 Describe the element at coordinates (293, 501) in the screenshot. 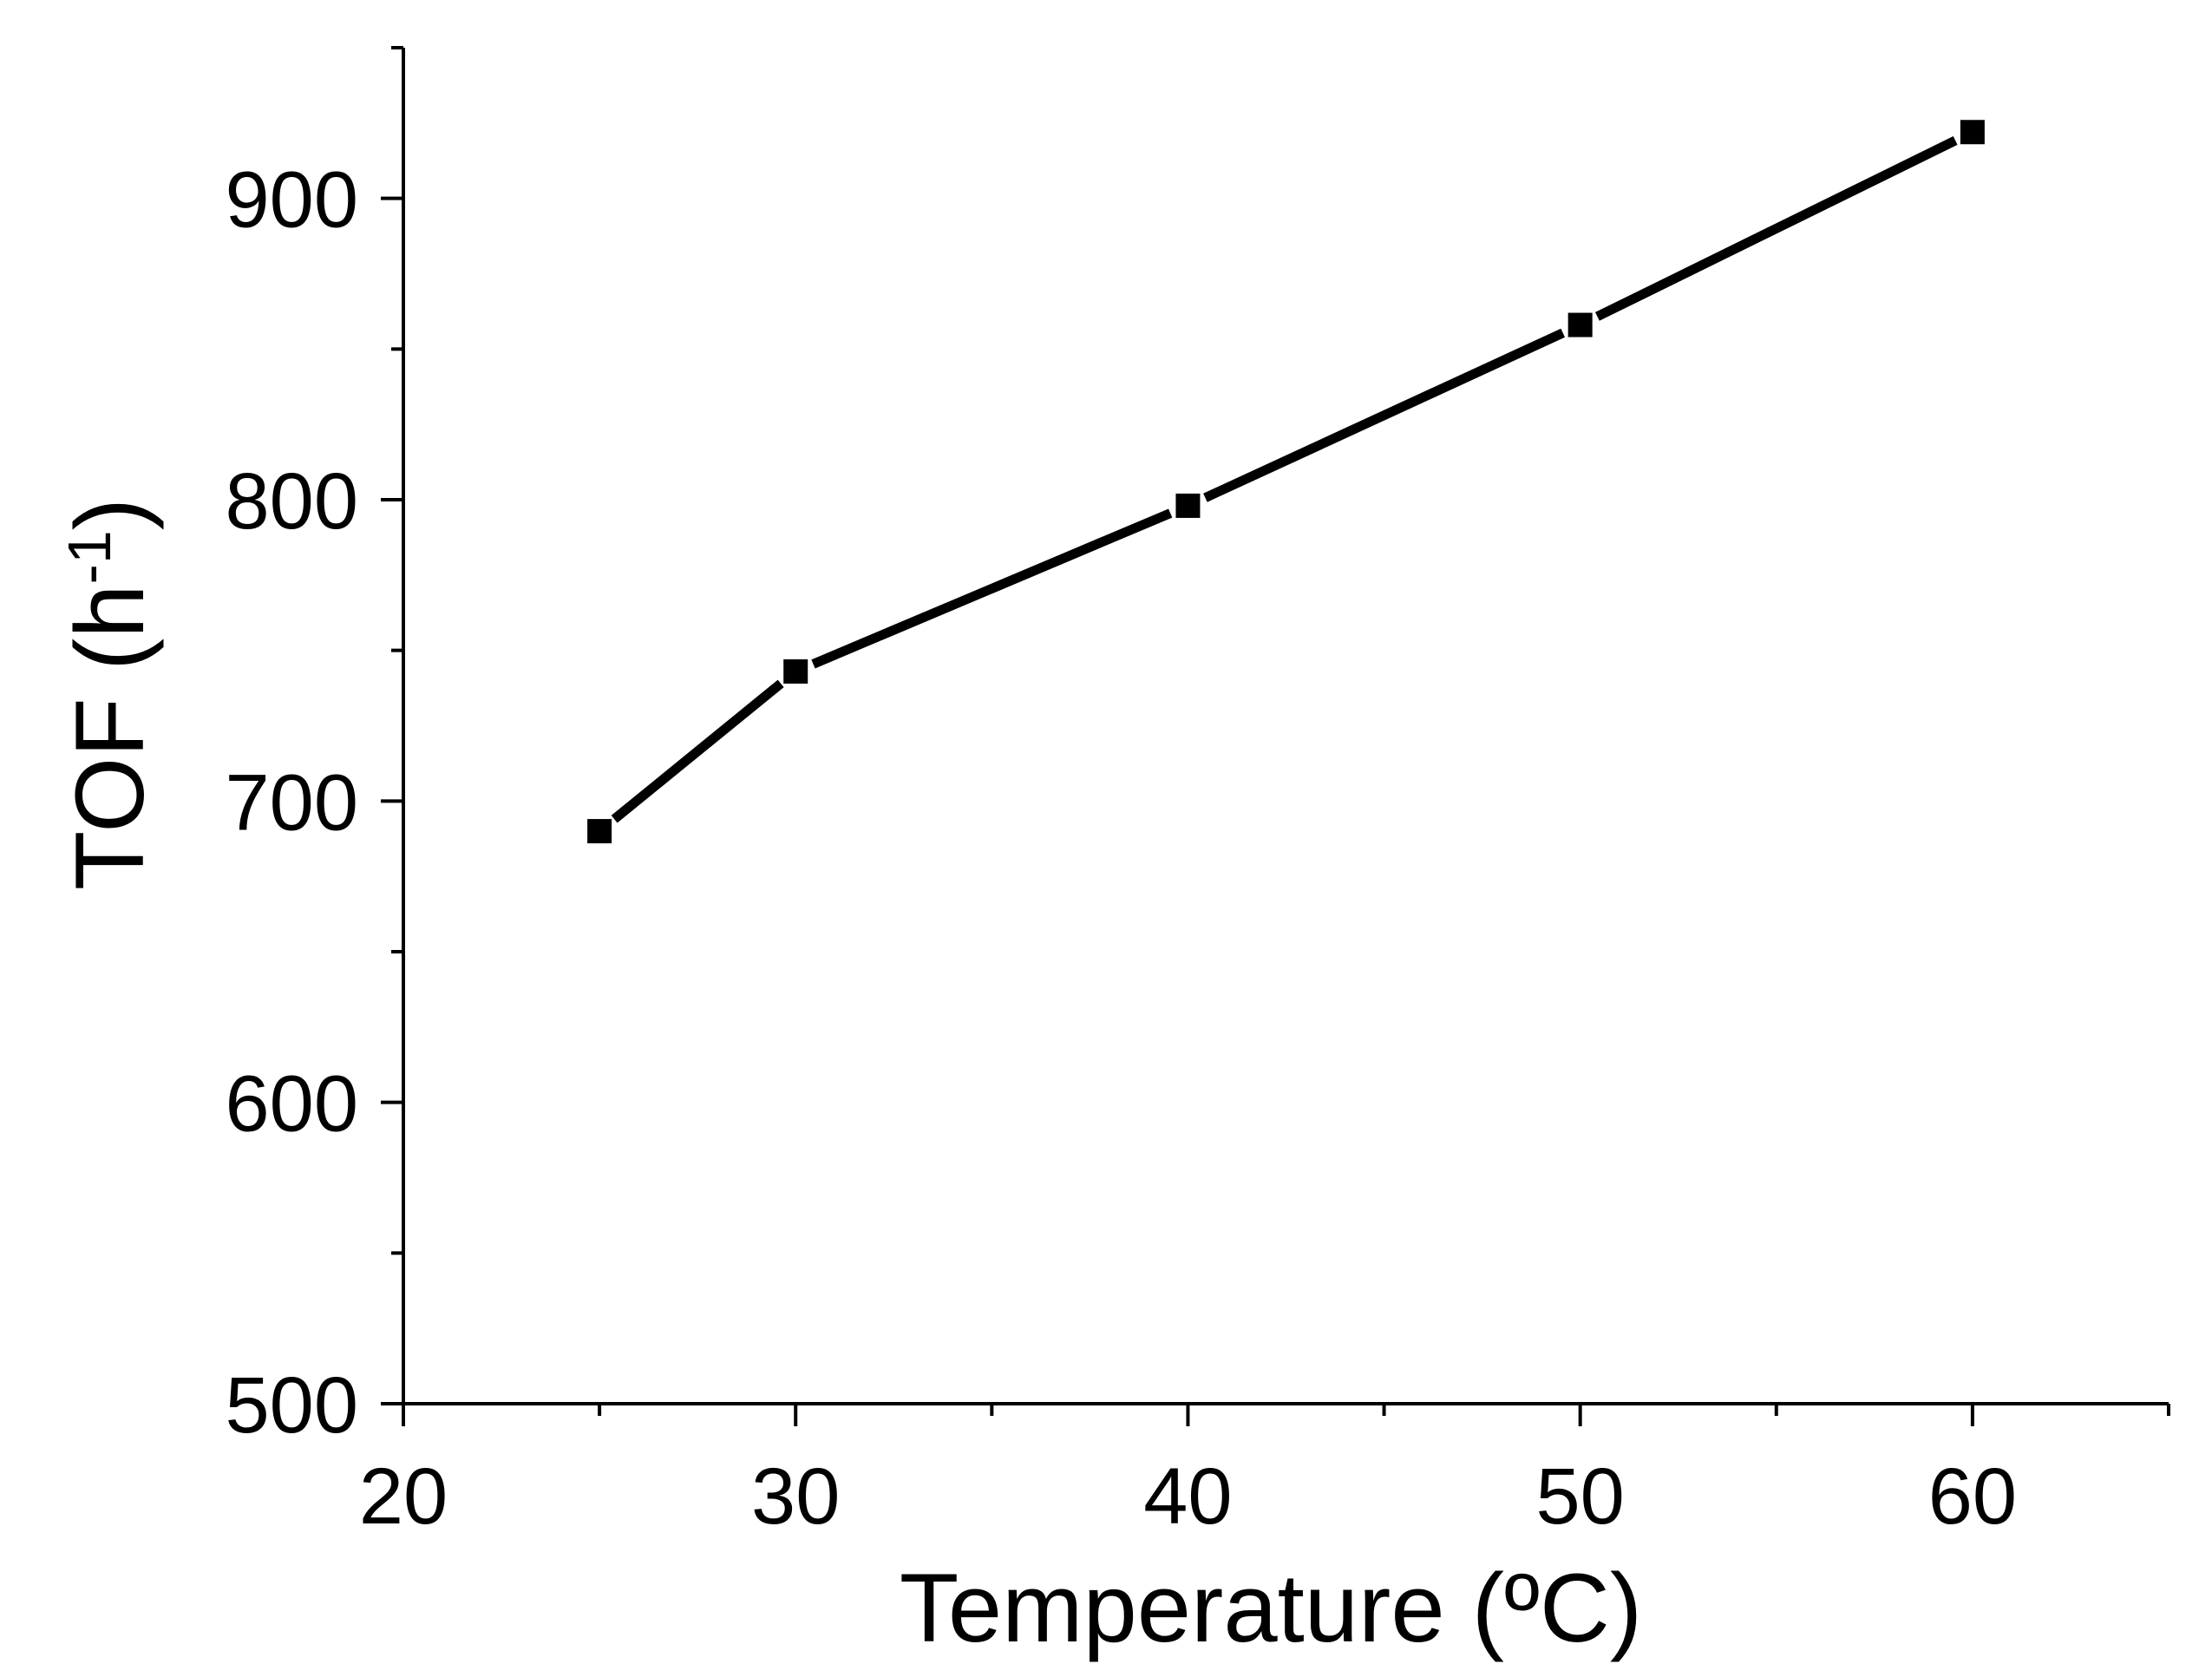

I see `y-tick-label: 800` at that location.